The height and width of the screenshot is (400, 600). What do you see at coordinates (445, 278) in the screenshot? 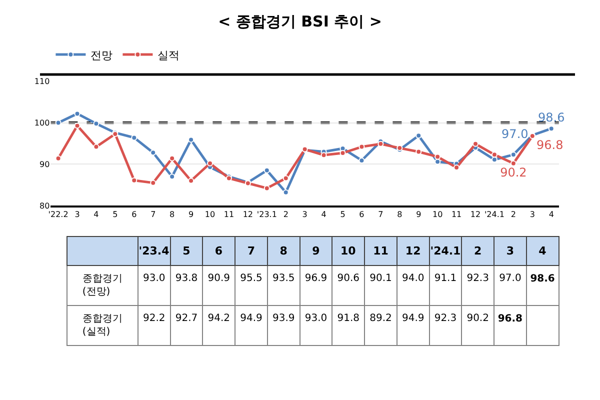
I see `text: 91.1` at bounding box center [445, 278].